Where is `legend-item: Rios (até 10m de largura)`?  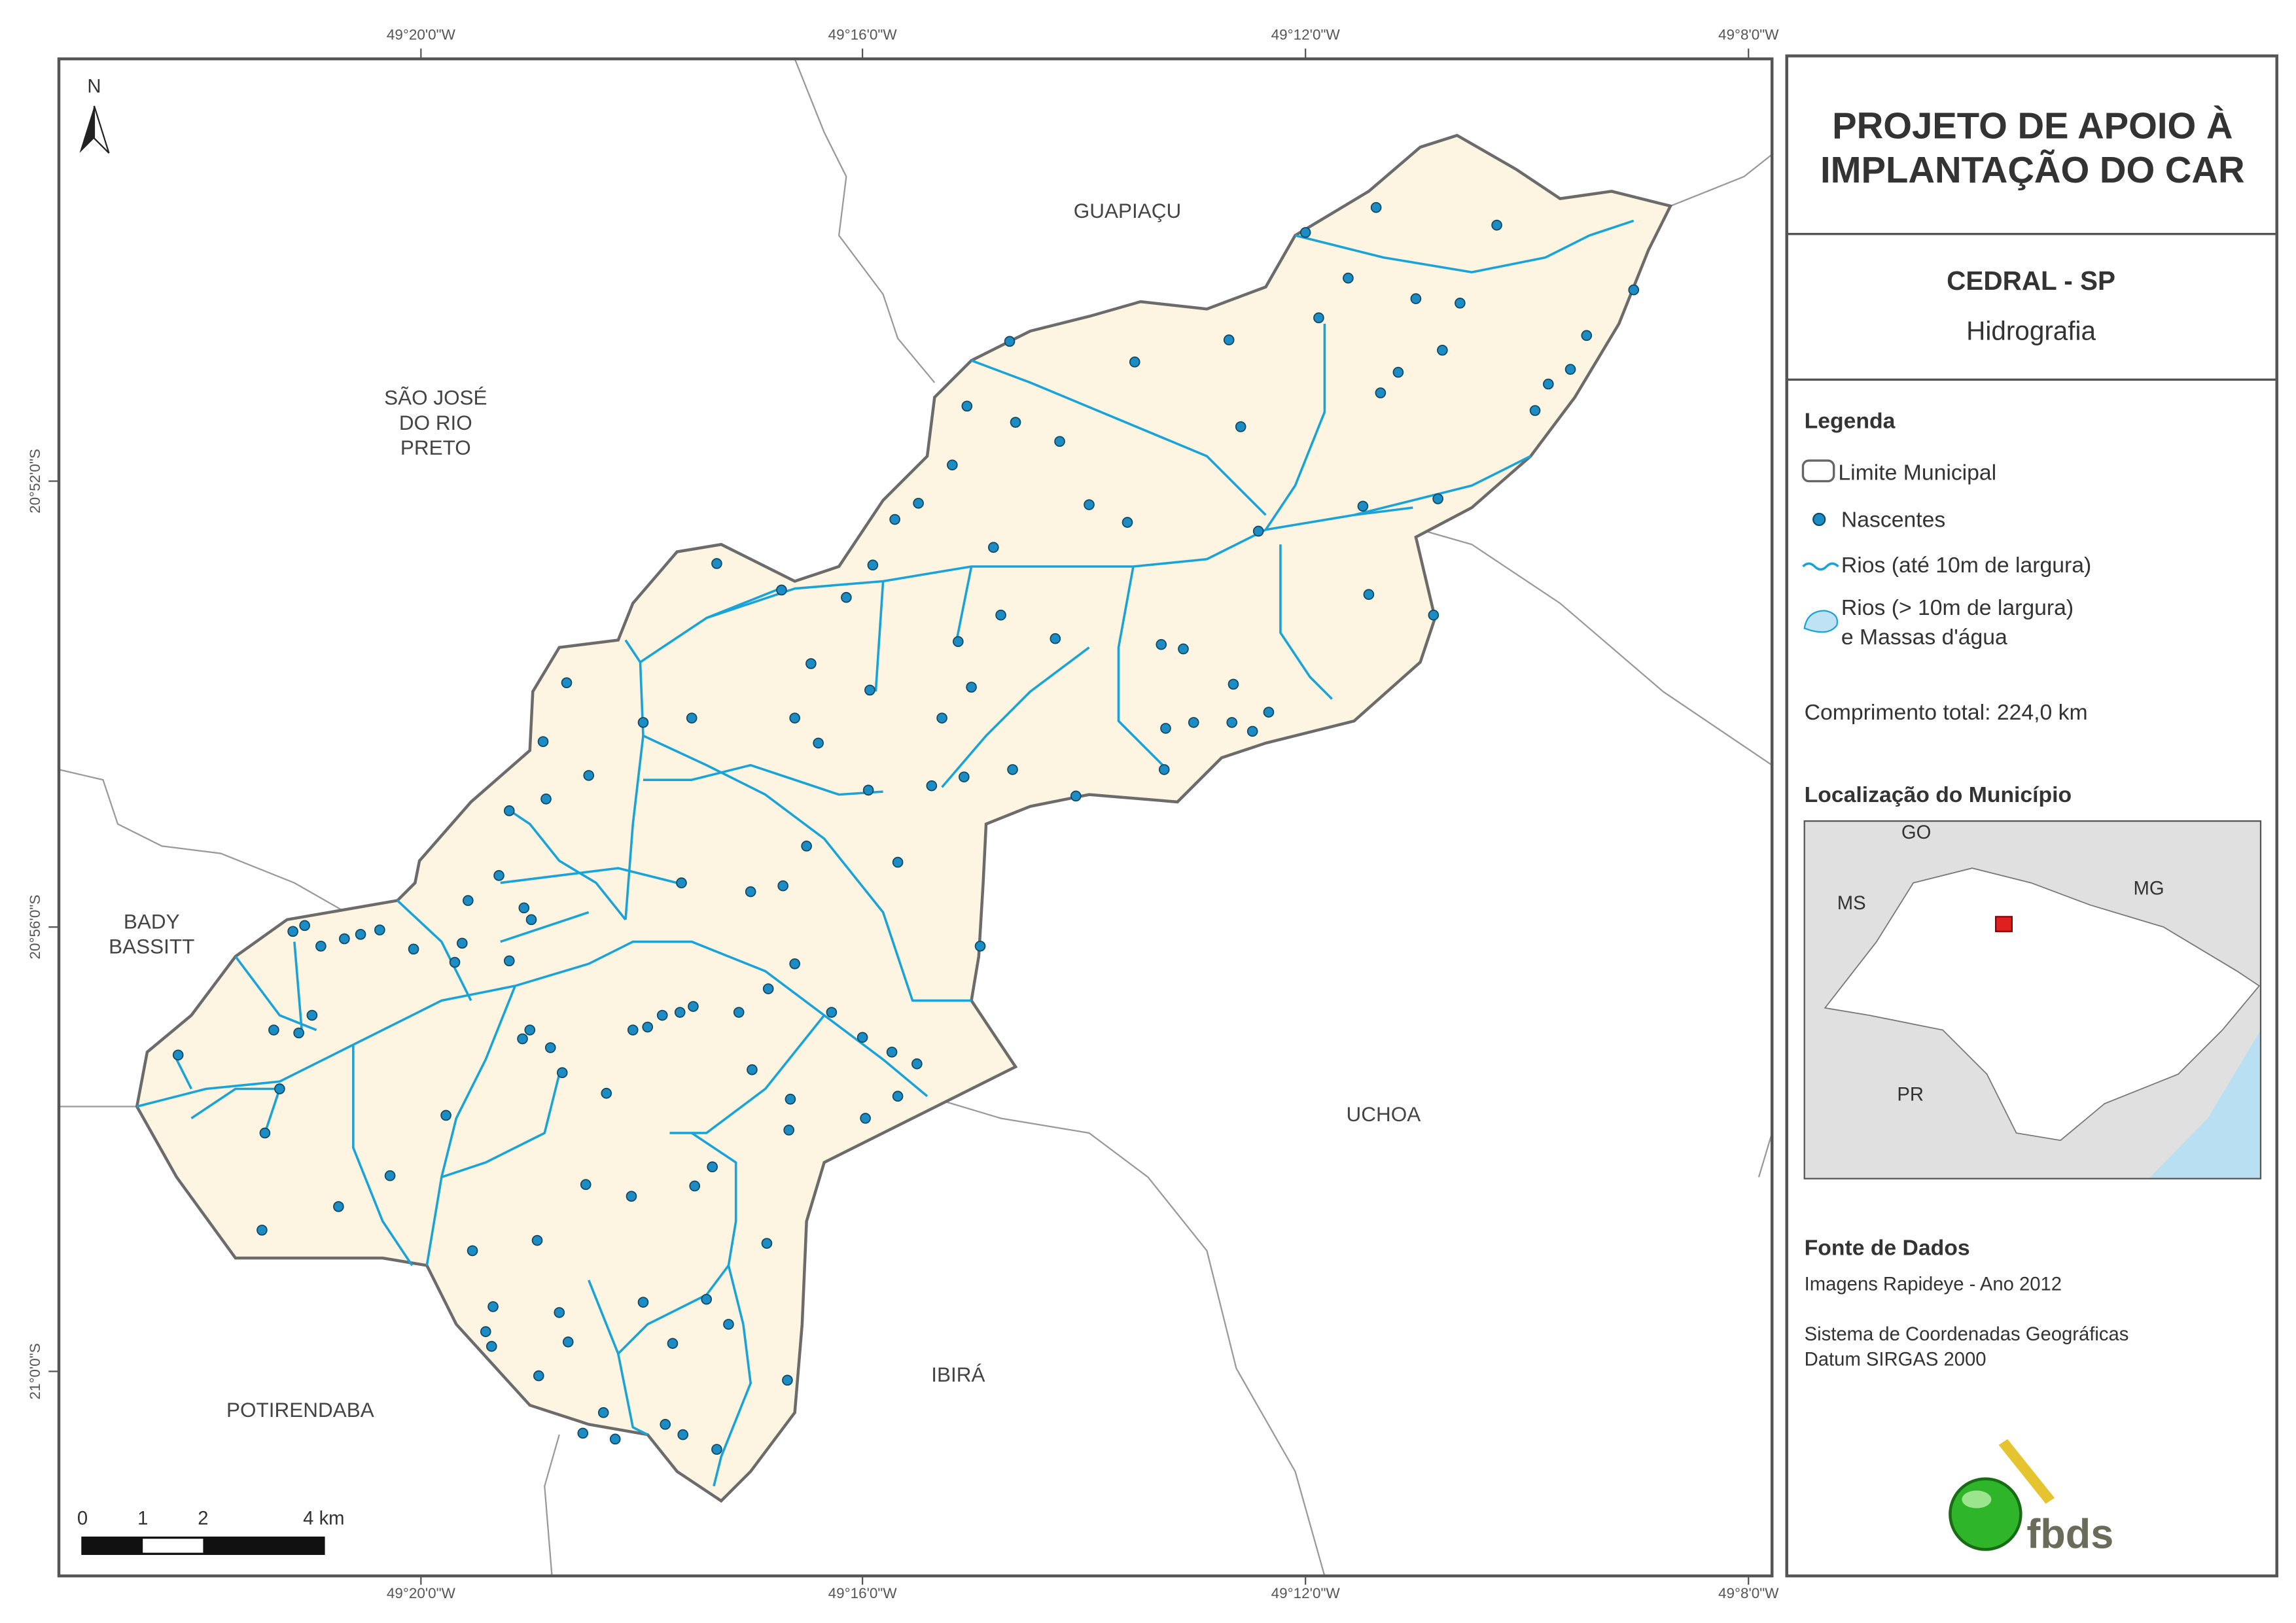
legend-item: Rios (até 10m de largura) is located at coordinates (1966, 566).